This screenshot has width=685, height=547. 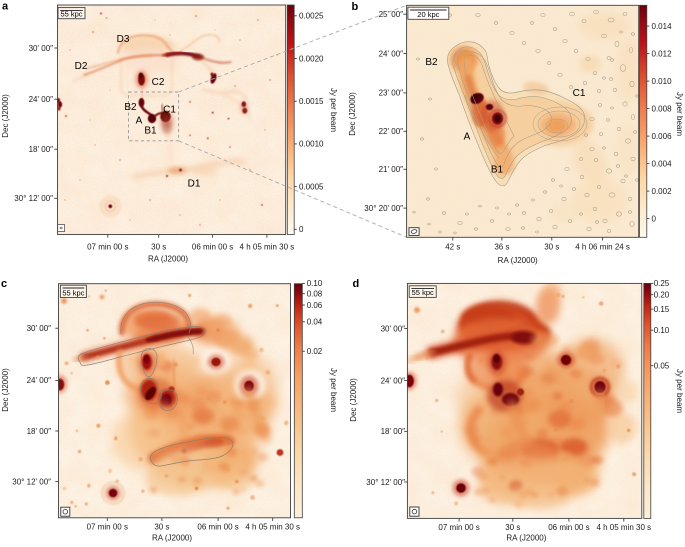 I want to click on svg-text: D2, so click(x=81, y=66).